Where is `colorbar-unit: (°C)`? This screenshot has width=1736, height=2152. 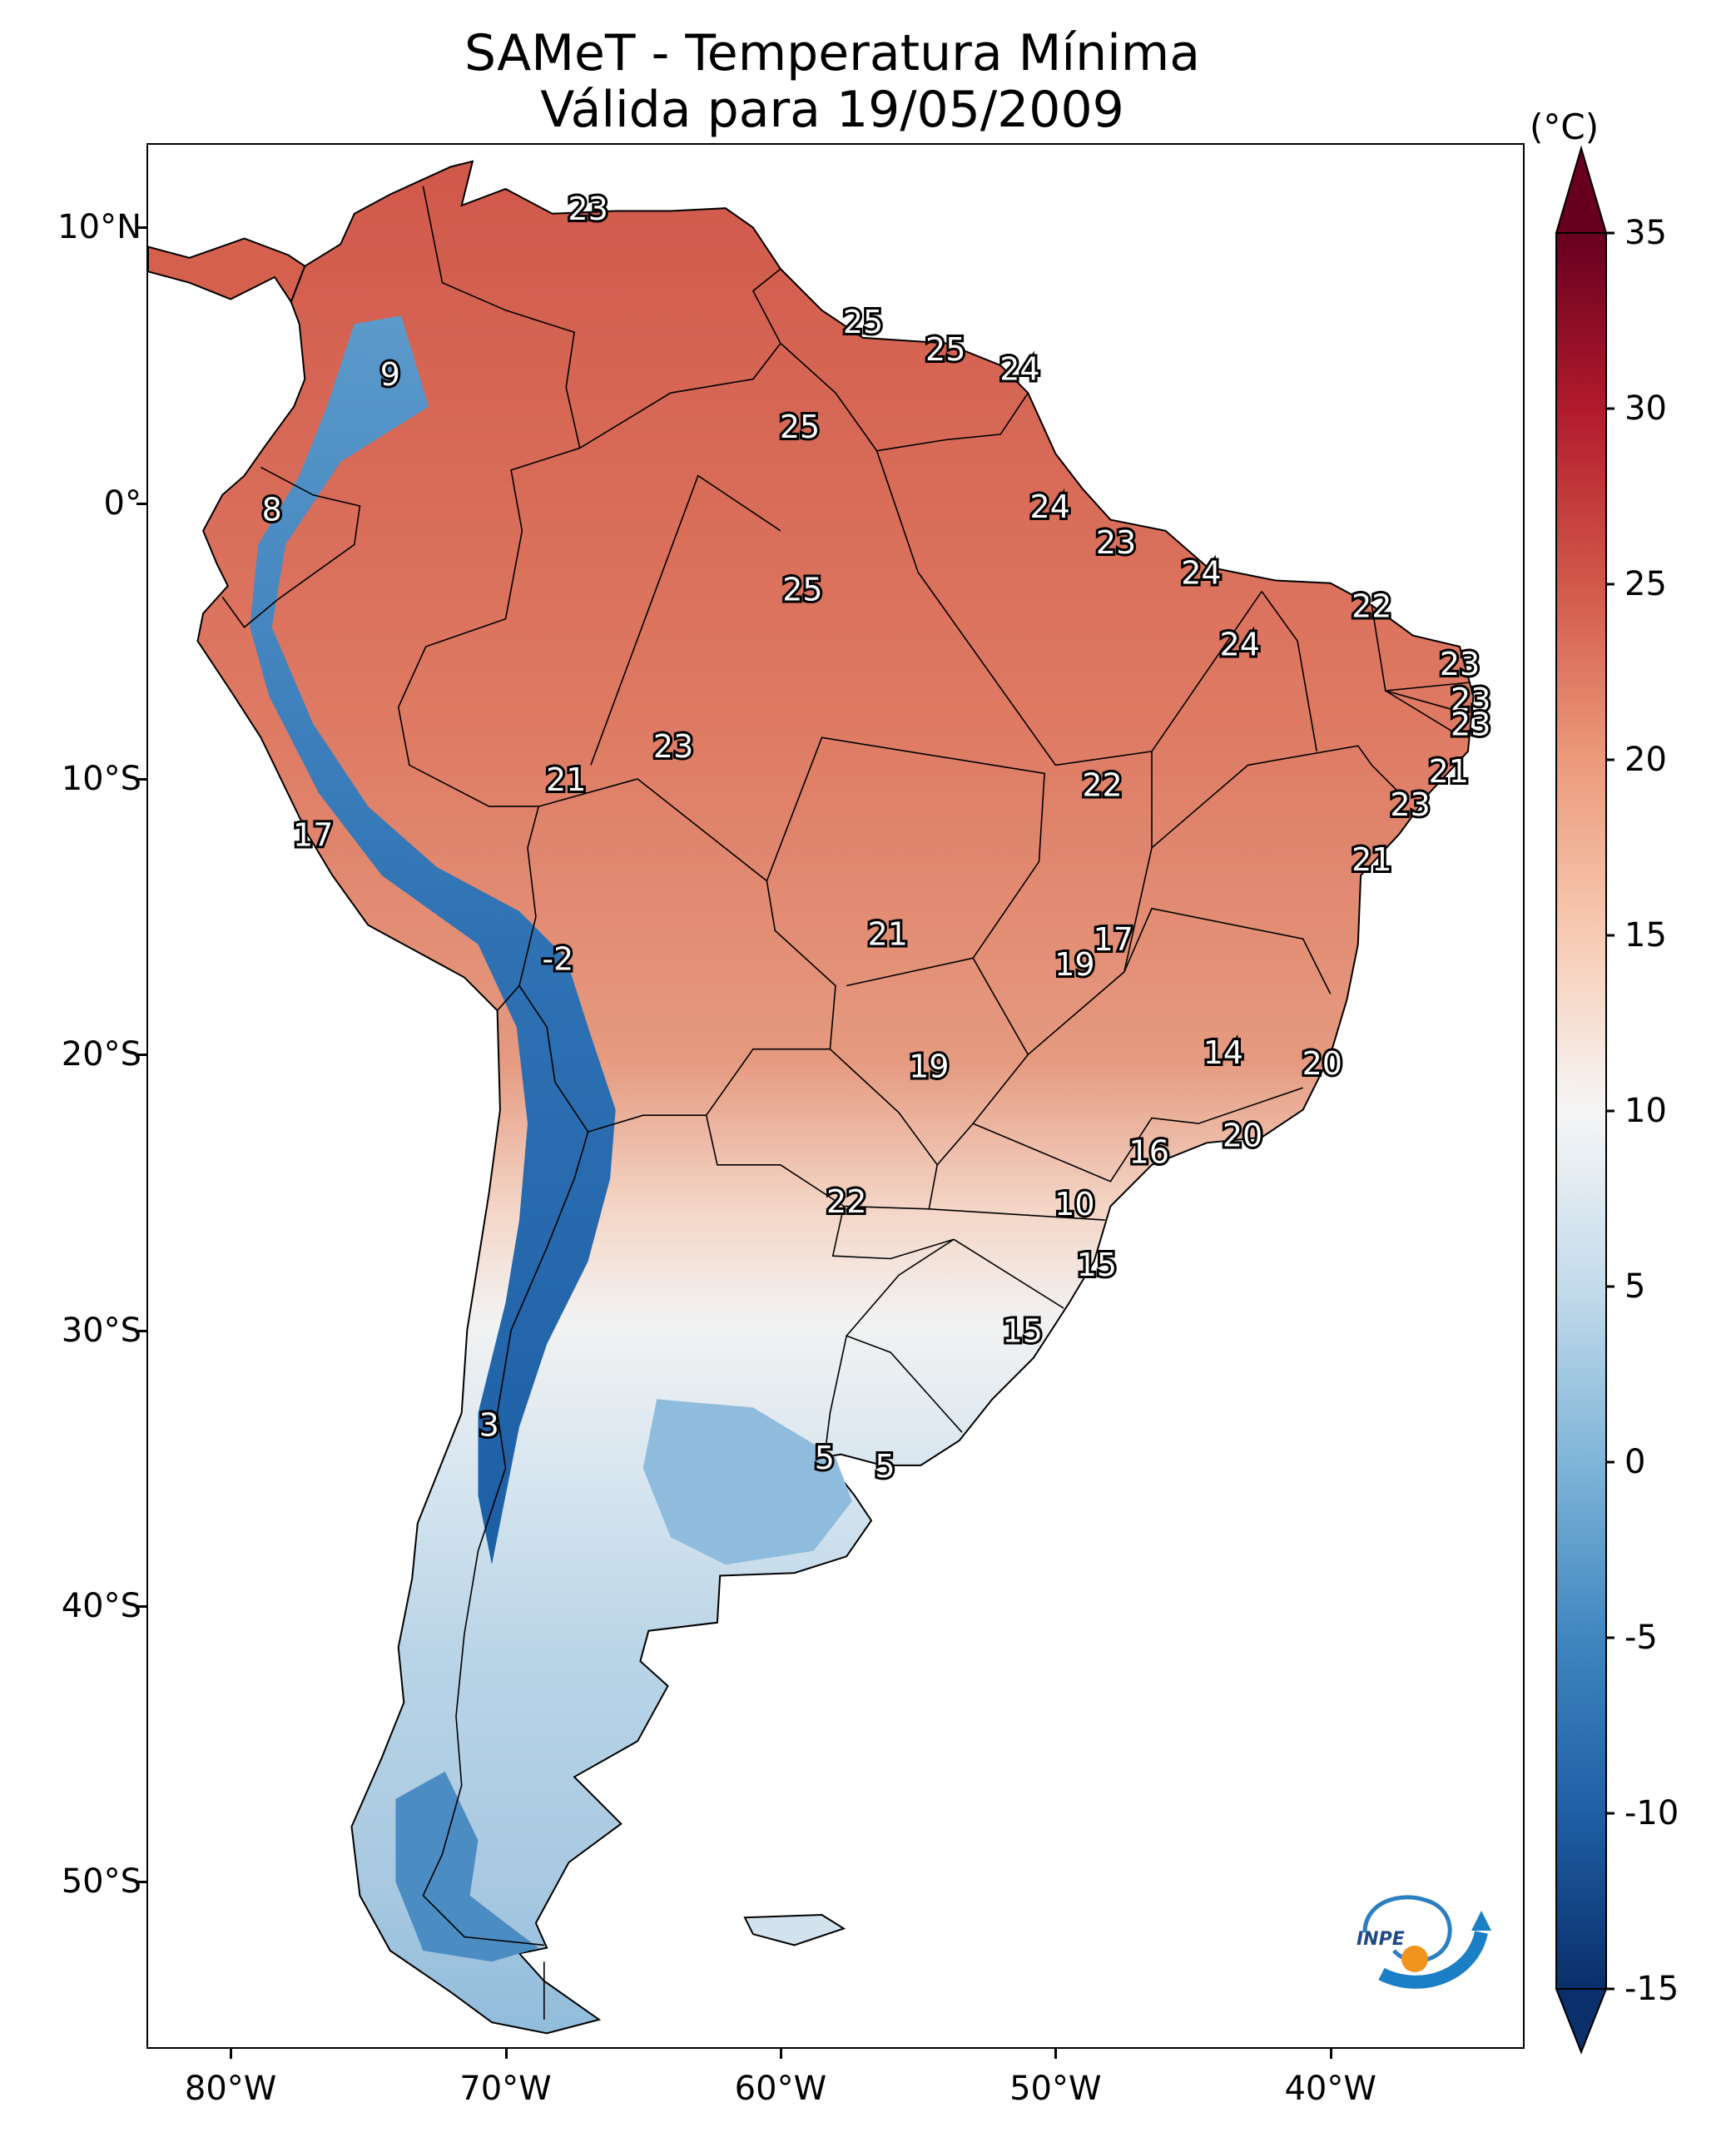 colorbar-unit: (°C) is located at coordinates (1565, 127).